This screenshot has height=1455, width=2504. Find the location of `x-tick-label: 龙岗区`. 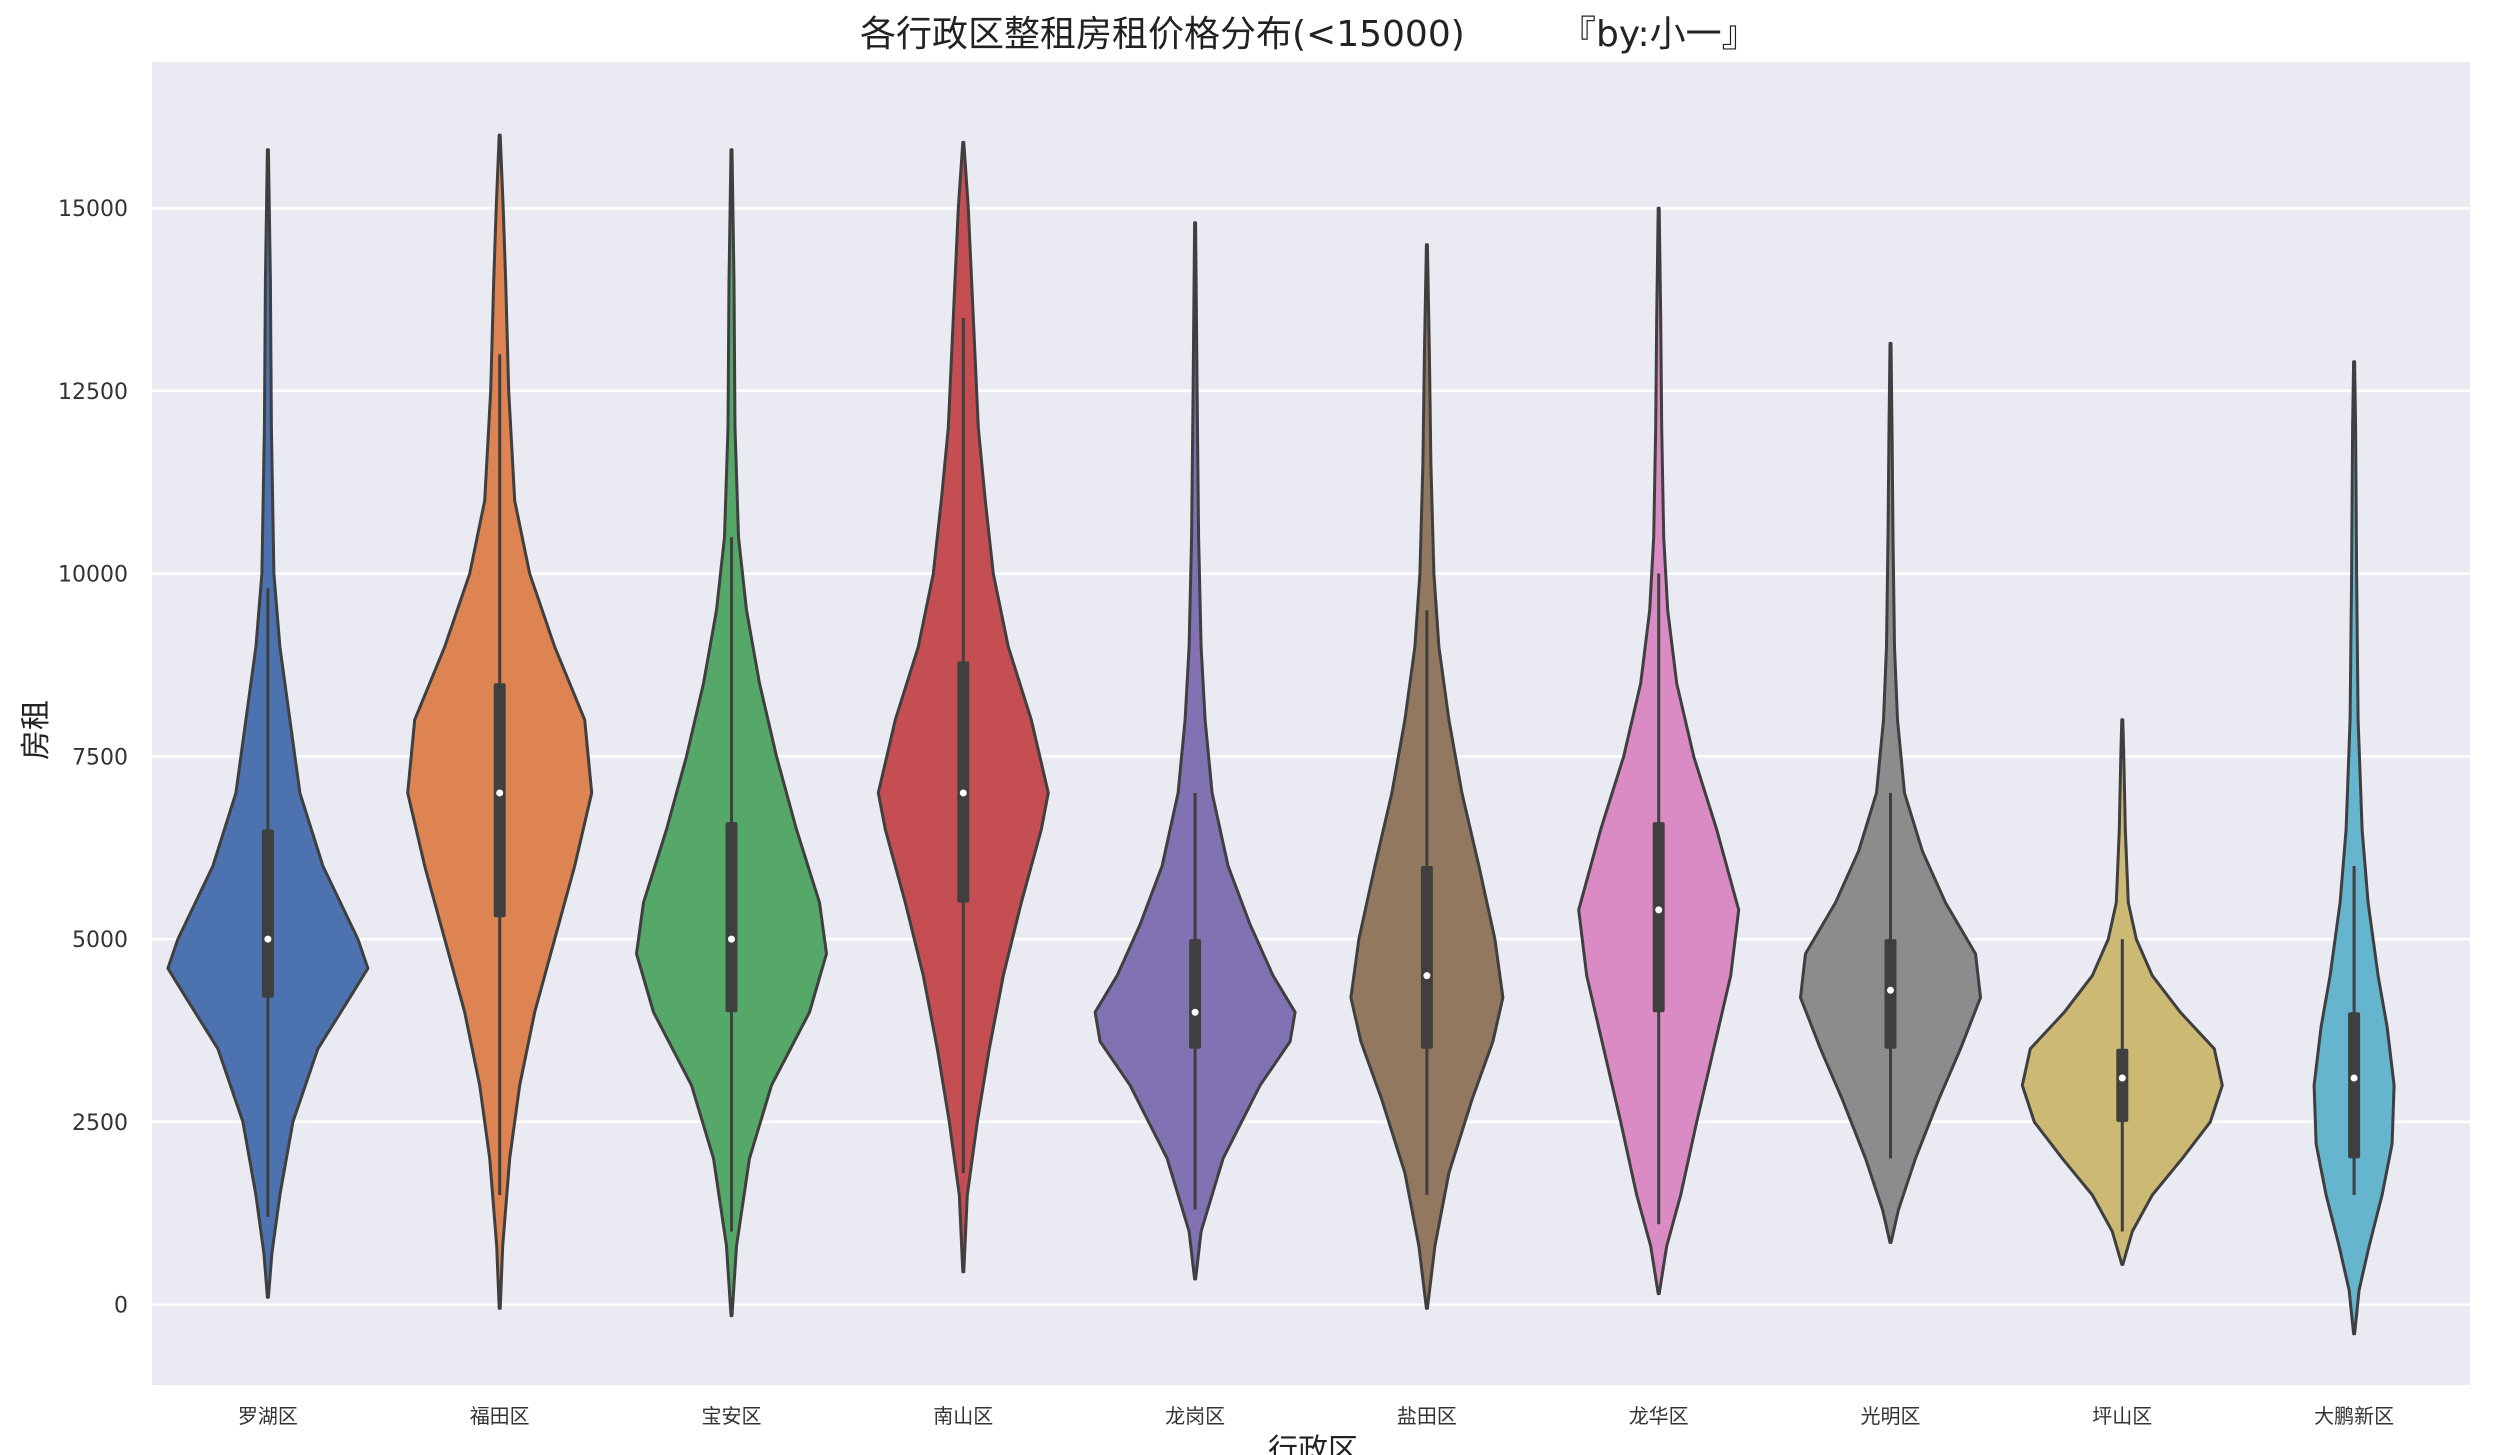

x-tick-label: 龙岗区 is located at coordinates (1195, 1416).